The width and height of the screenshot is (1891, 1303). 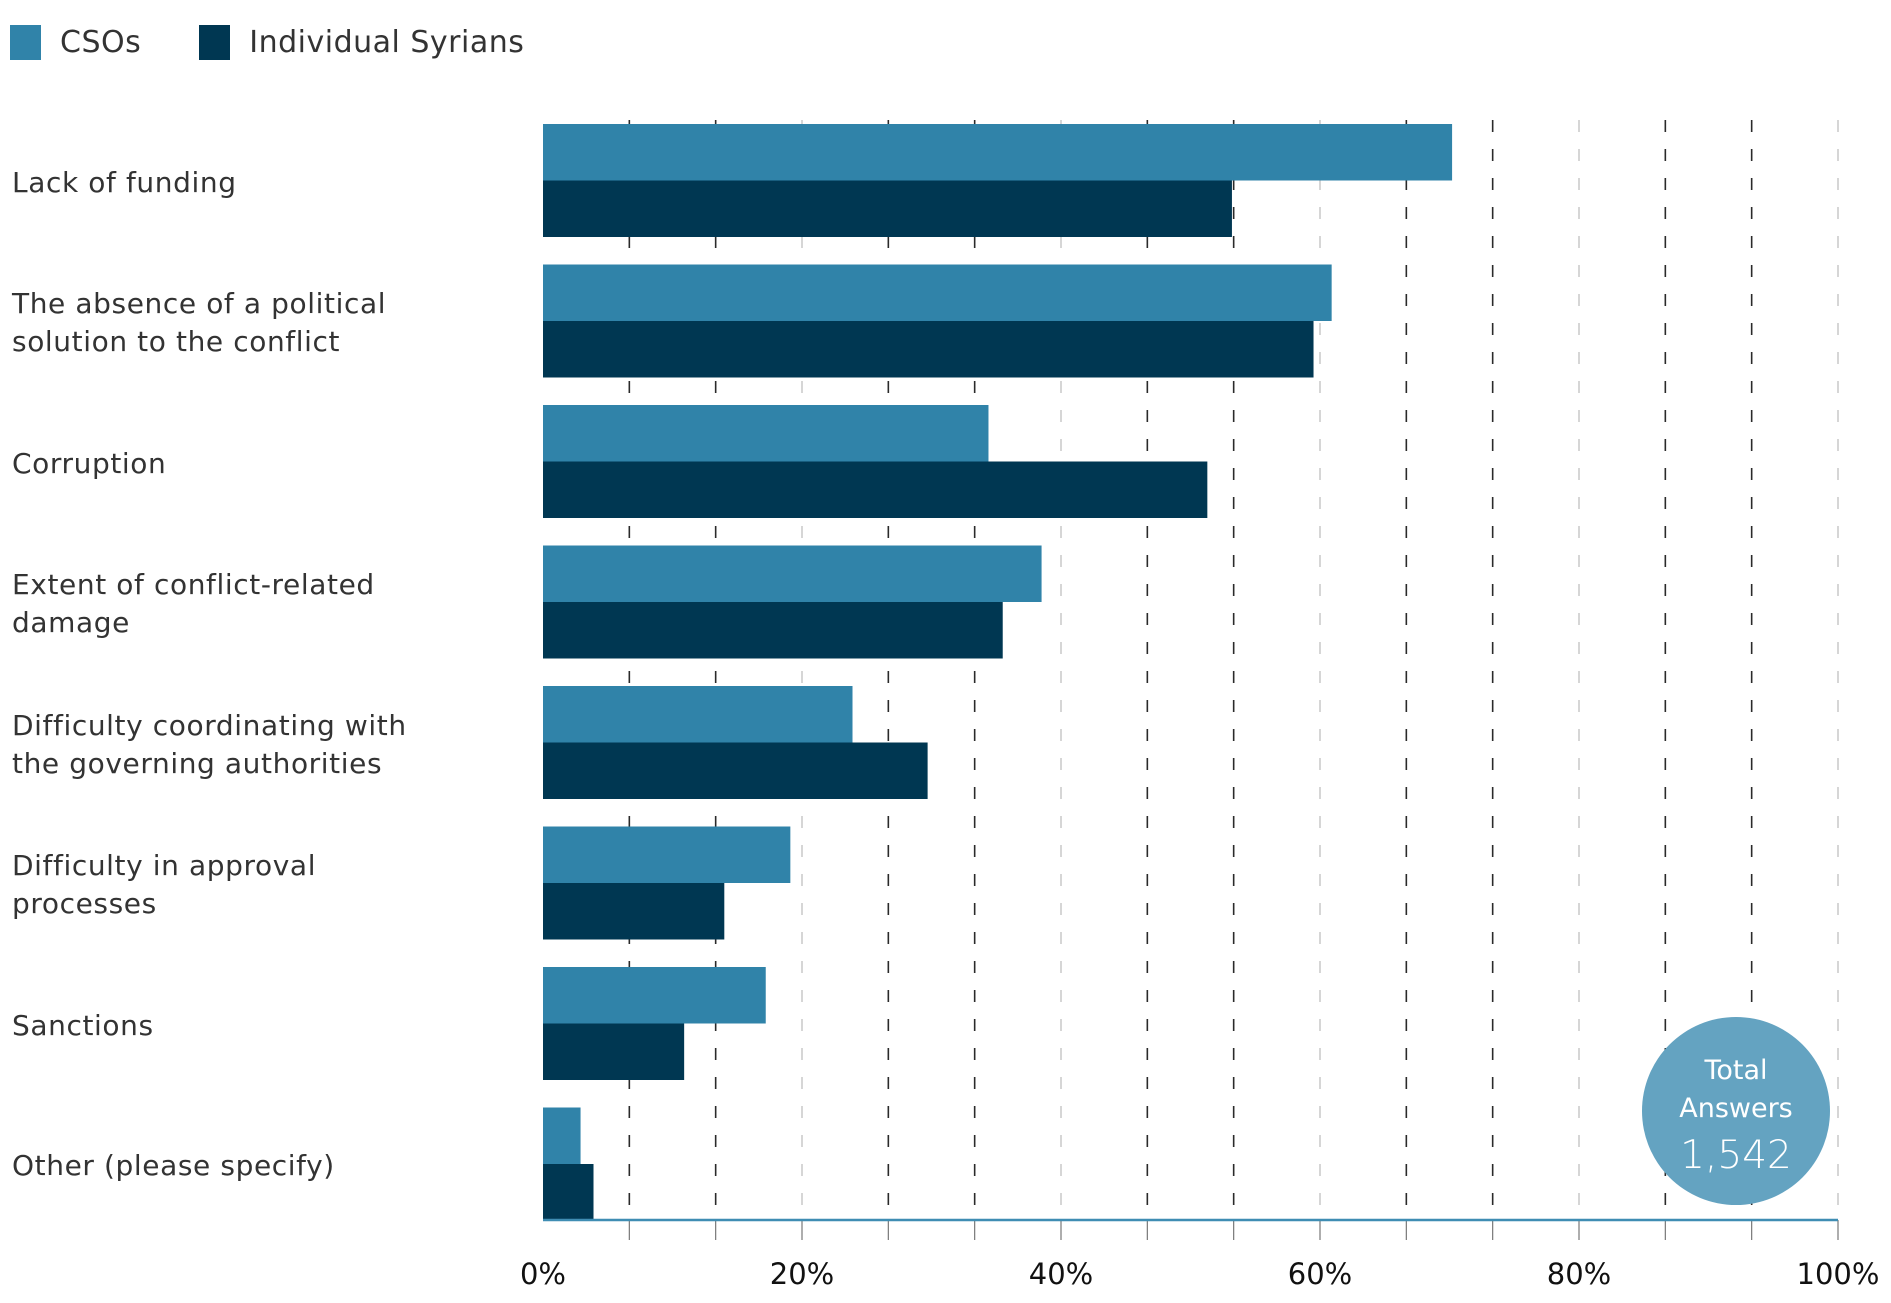 What do you see at coordinates (802, 1274) in the screenshot?
I see `x-tick-label: 20%` at bounding box center [802, 1274].